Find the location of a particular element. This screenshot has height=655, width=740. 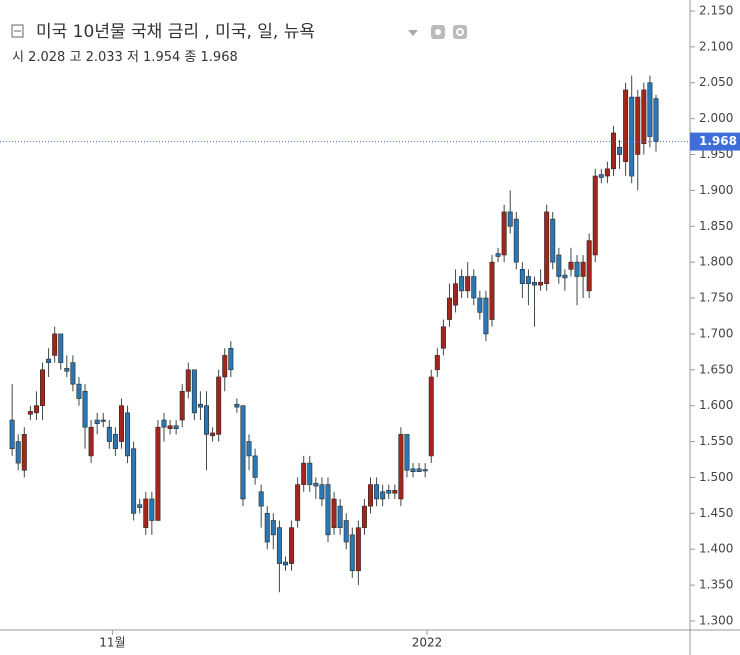

visibility-icon-eye is located at coordinates (438, 32).